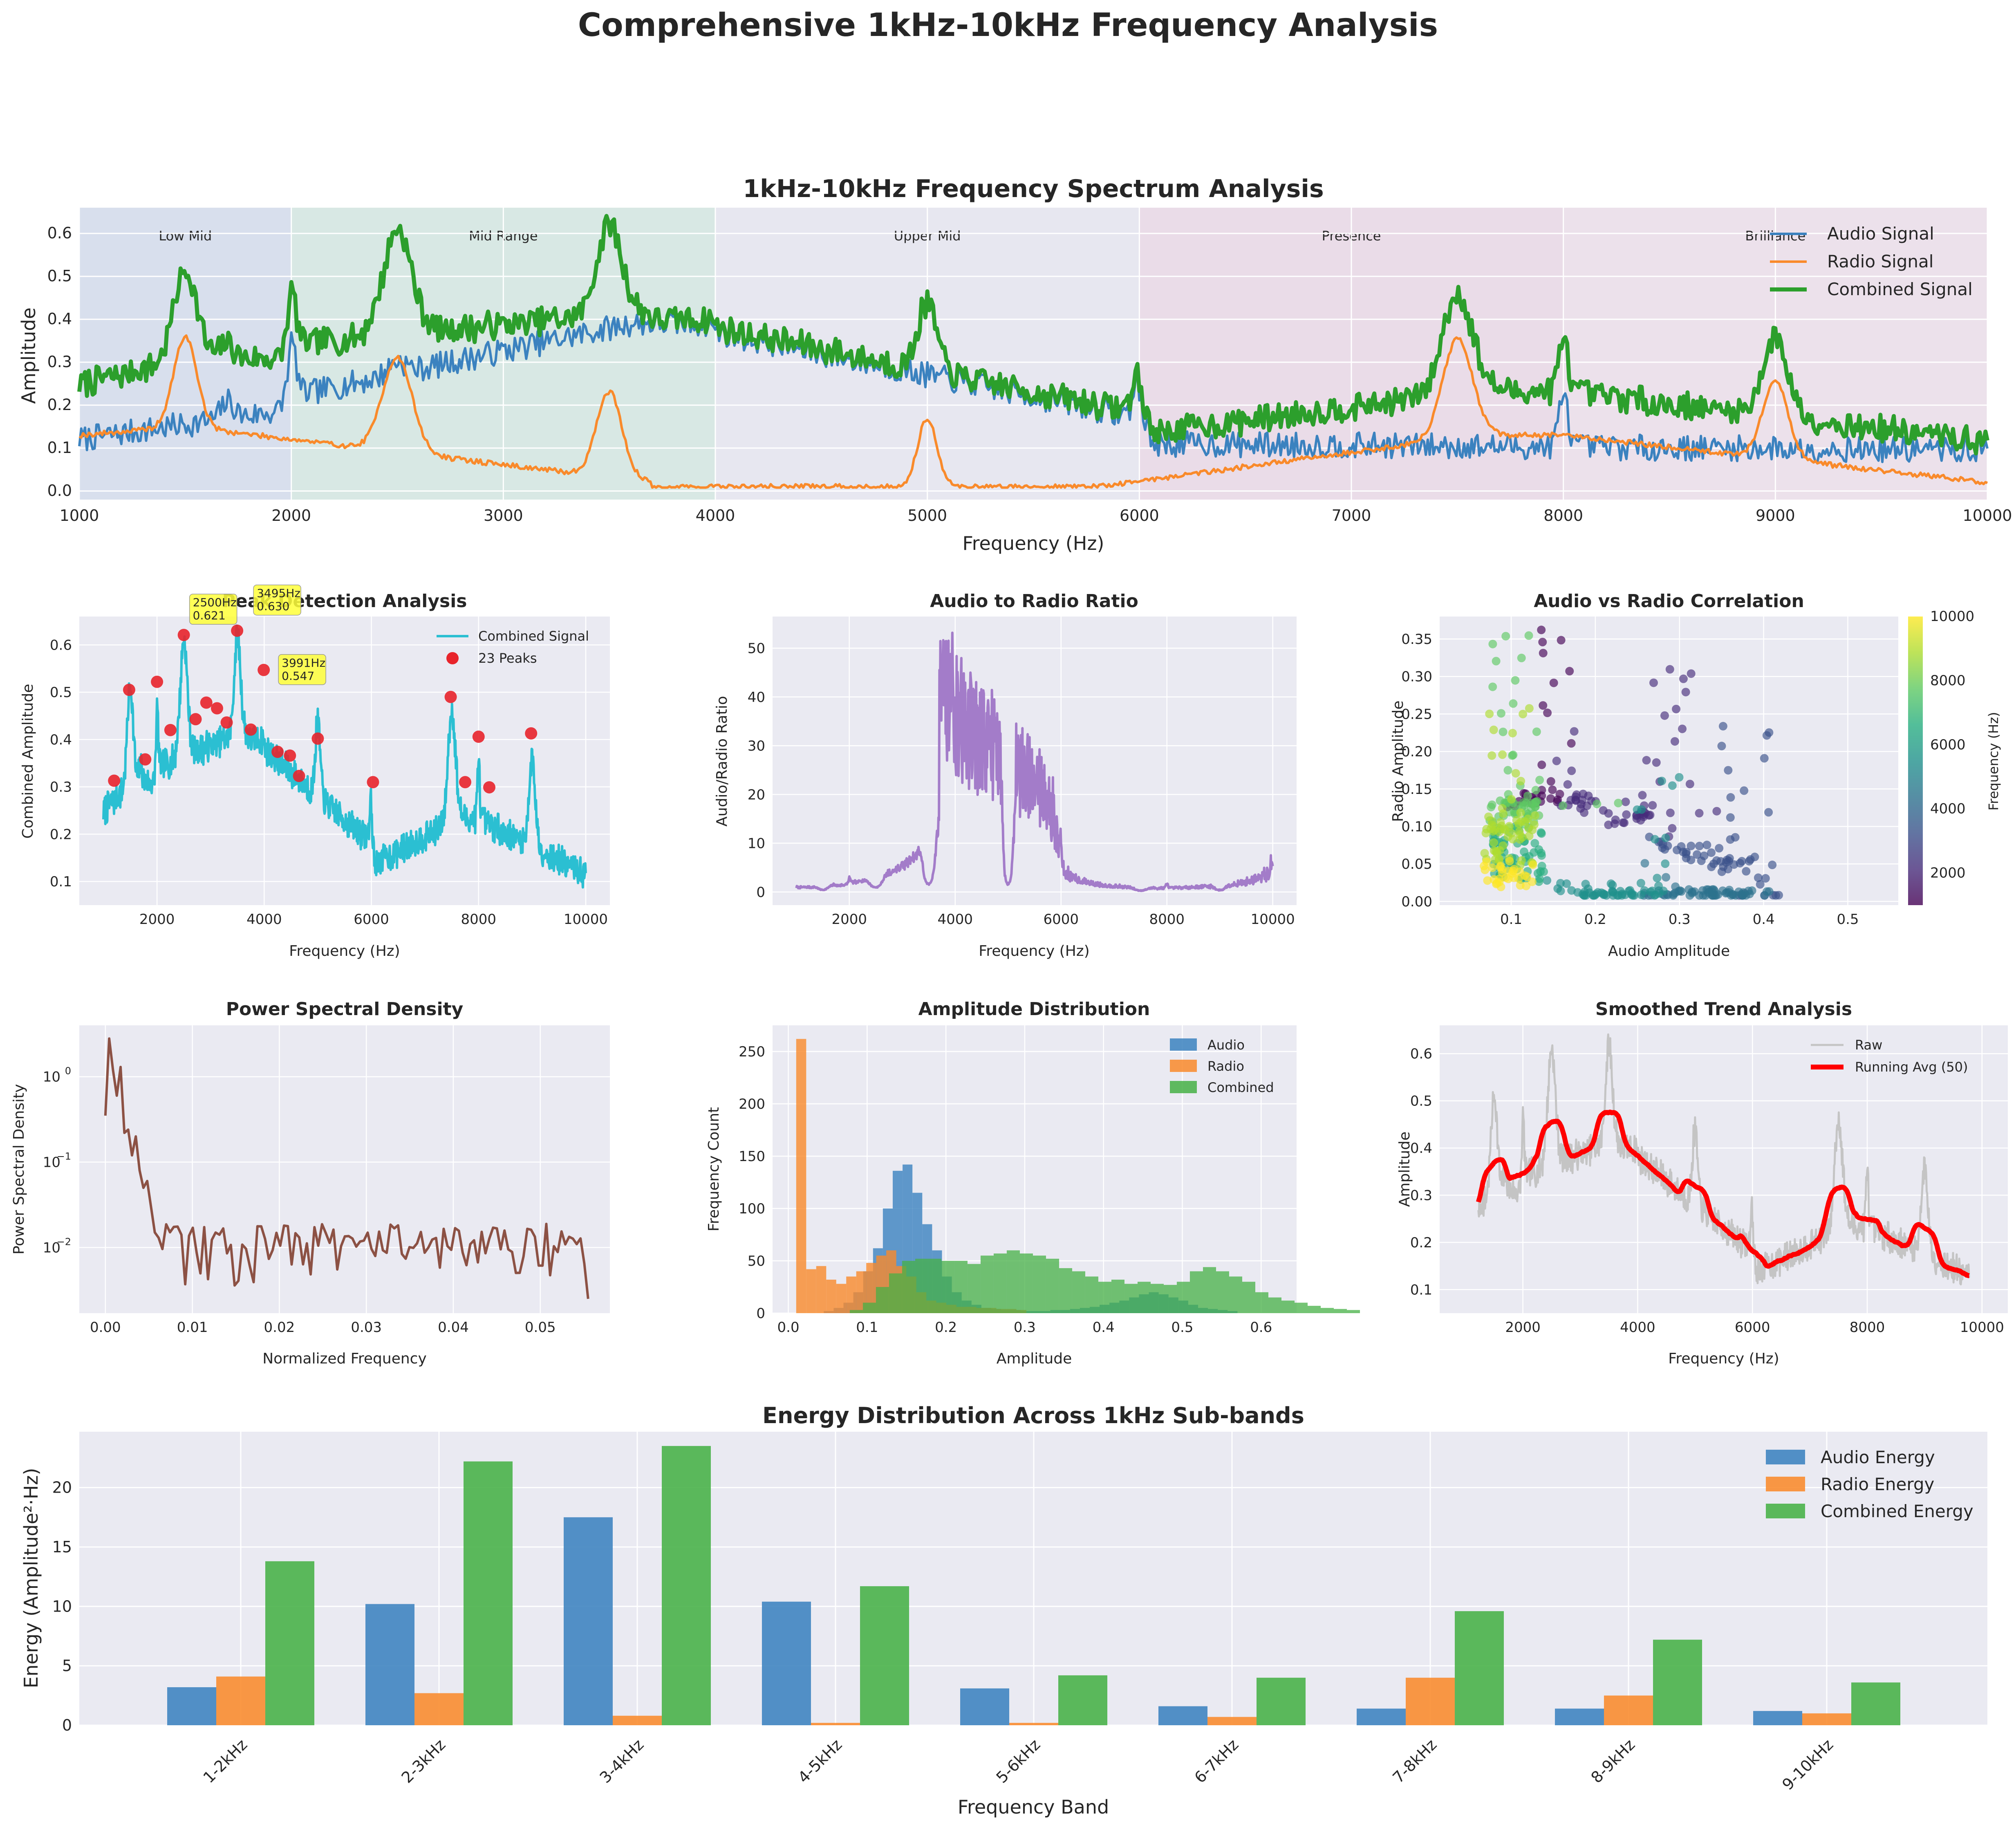 The height and width of the screenshot is (1825, 2016). I want to click on annotation-box, so click(302, 669).